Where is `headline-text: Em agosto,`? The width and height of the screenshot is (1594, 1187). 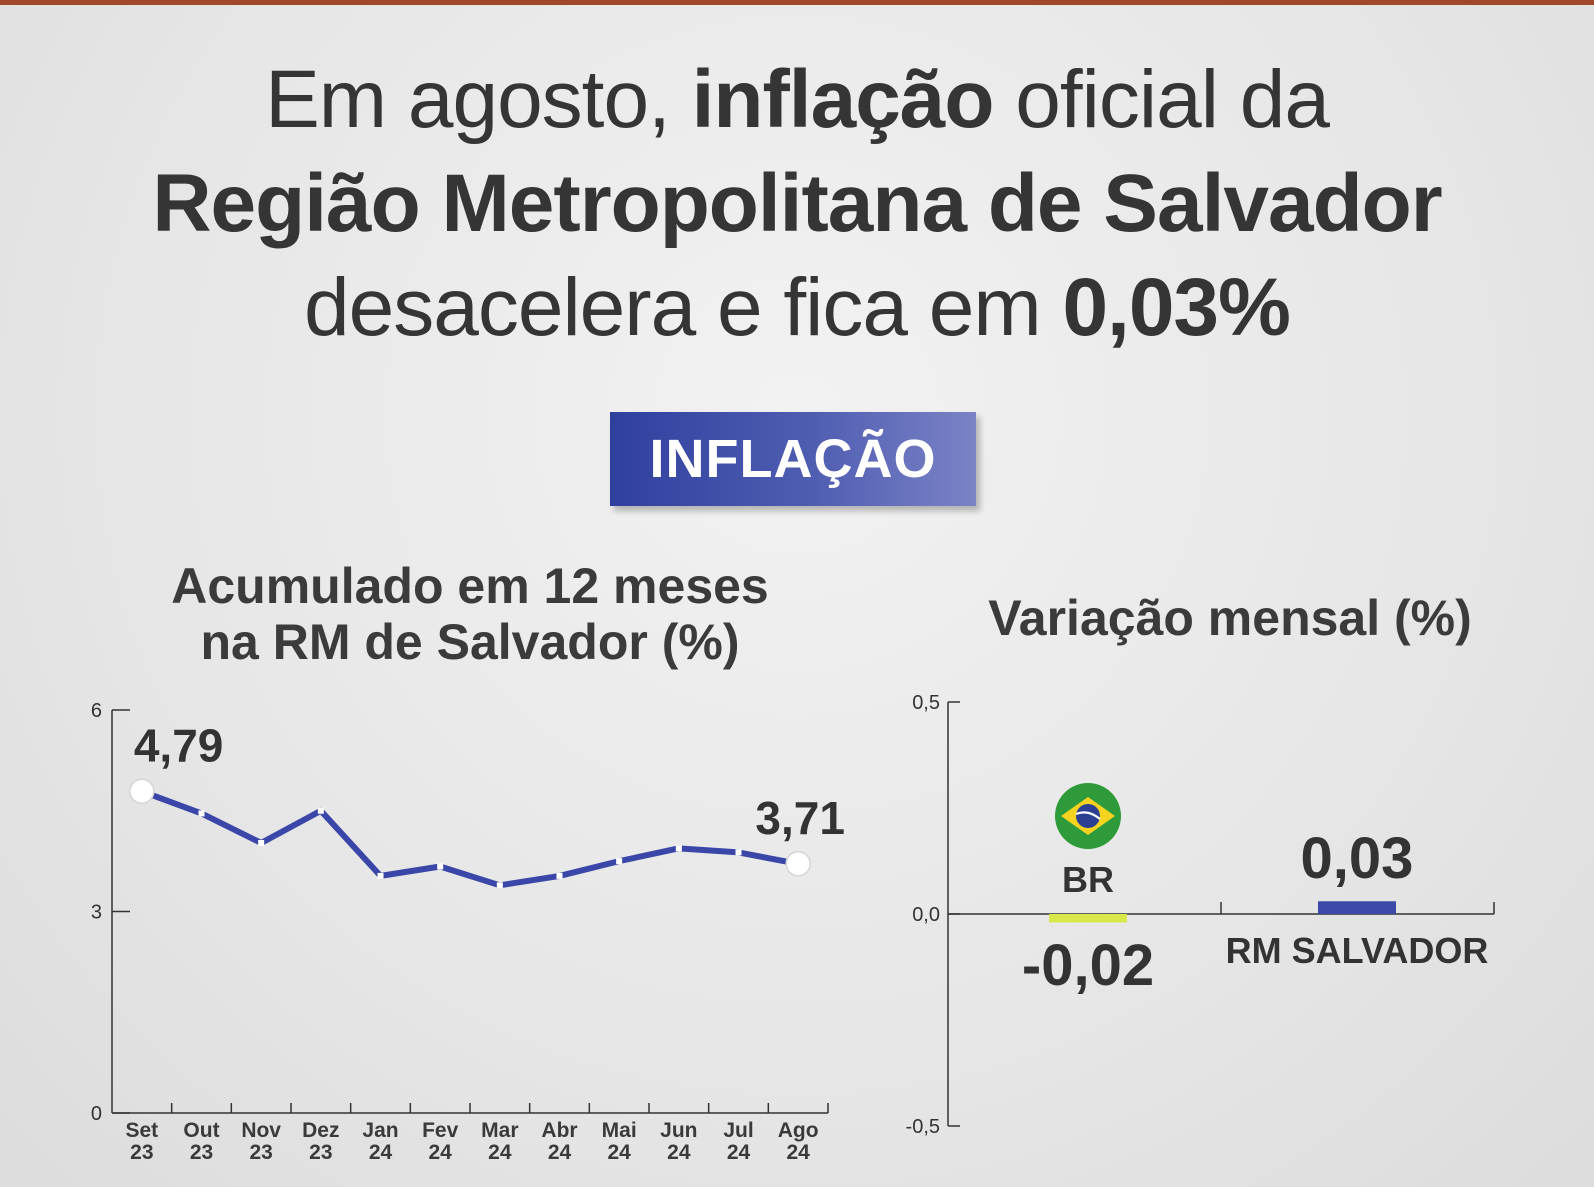
headline-text: Em agosto, is located at coordinates (478, 99).